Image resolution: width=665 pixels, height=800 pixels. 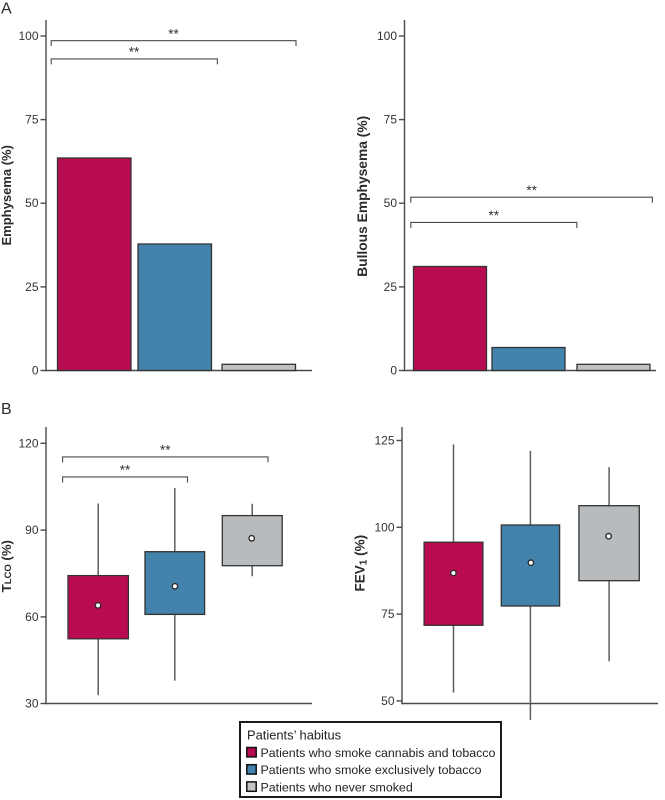 What do you see at coordinates (294, 735) in the screenshot?
I see `svg-text: Patients’ habitus` at bounding box center [294, 735].